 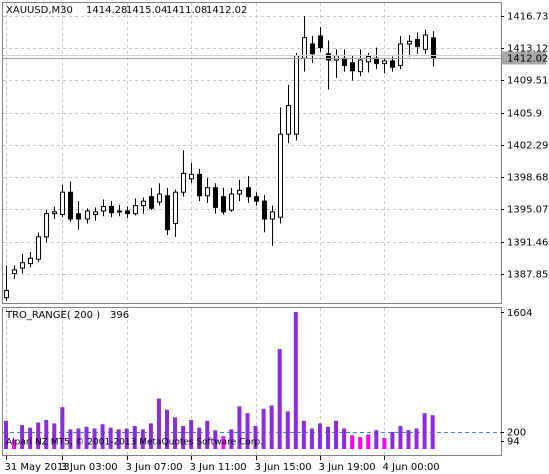 What do you see at coordinates (218, 467) in the screenshot?
I see `x-tick-label: 3 Jun 11:00` at bounding box center [218, 467].